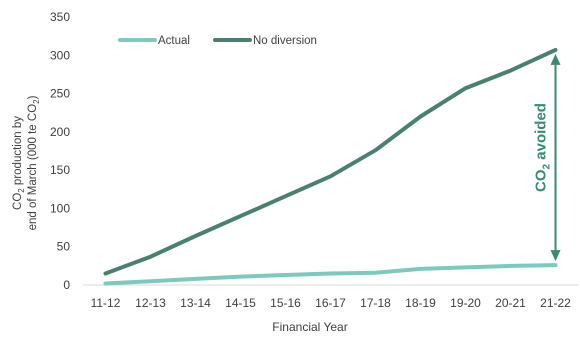 This screenshot has width=580, height=337. Describe the element at coordinates (217, 41) in the screenshot. I see `legend: Actual No diversion` at that location.